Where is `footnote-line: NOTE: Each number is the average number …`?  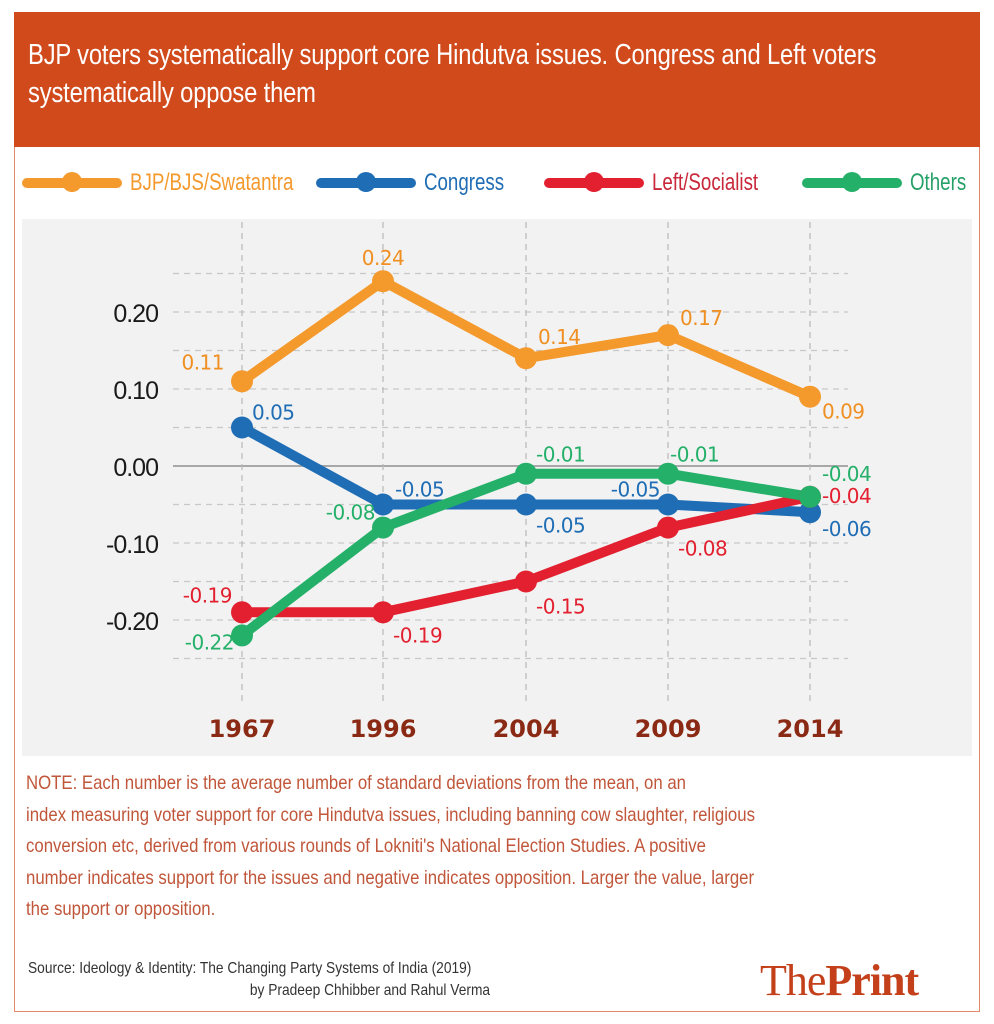 footnote-line: NOTE: Each number is the average number … is located at coordinates (356, 783).